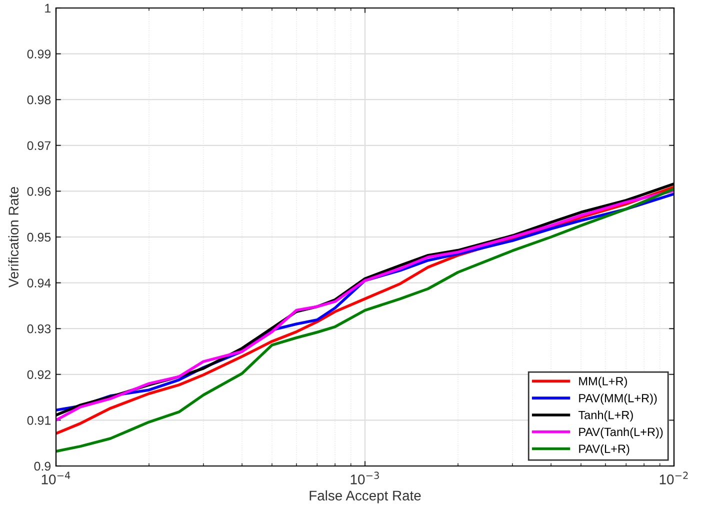 Image resolution: width=713 pixels, height=514 pixels. What do you see at coordinates (39, 375) in the screenshot?
I see `y-tick-label: 0.92` at bounding box center [39, 375].